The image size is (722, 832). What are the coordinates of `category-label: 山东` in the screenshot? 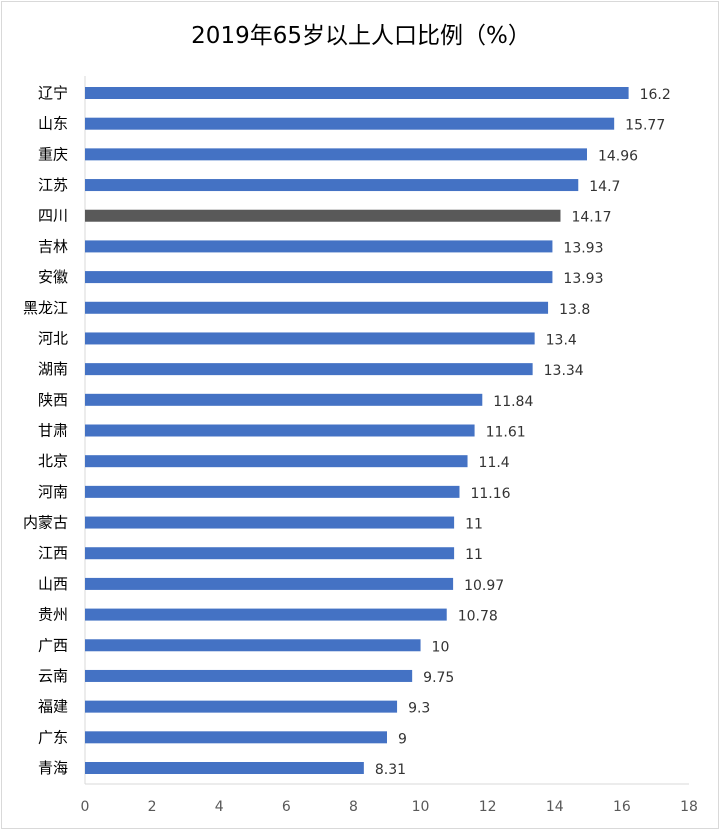 It's located at (53, 124).